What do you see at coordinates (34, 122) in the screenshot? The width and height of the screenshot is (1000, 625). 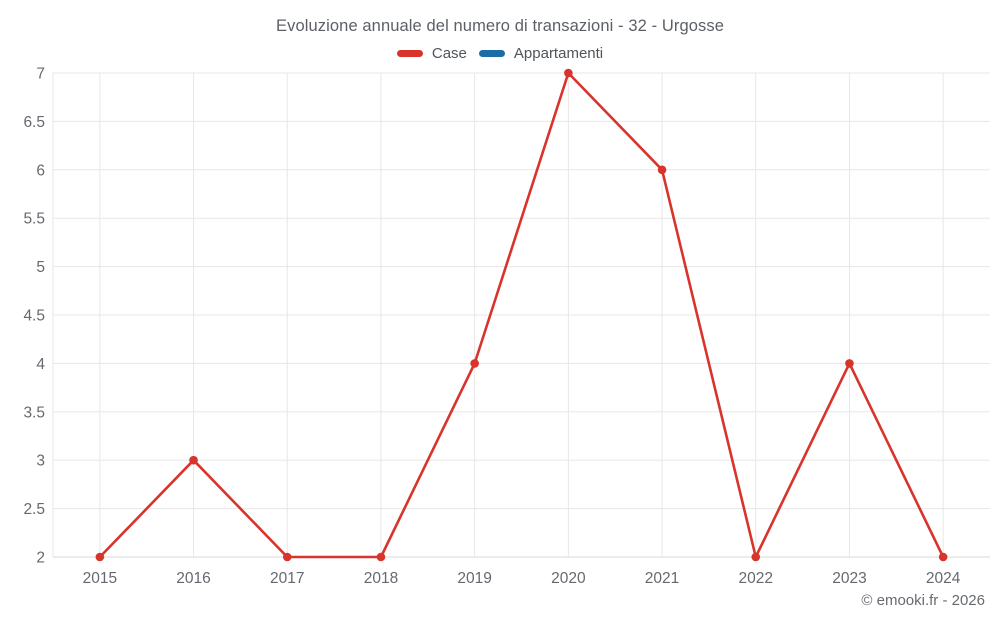 I see `y-tick-label: 6.5` at bounding box center [34, 122].